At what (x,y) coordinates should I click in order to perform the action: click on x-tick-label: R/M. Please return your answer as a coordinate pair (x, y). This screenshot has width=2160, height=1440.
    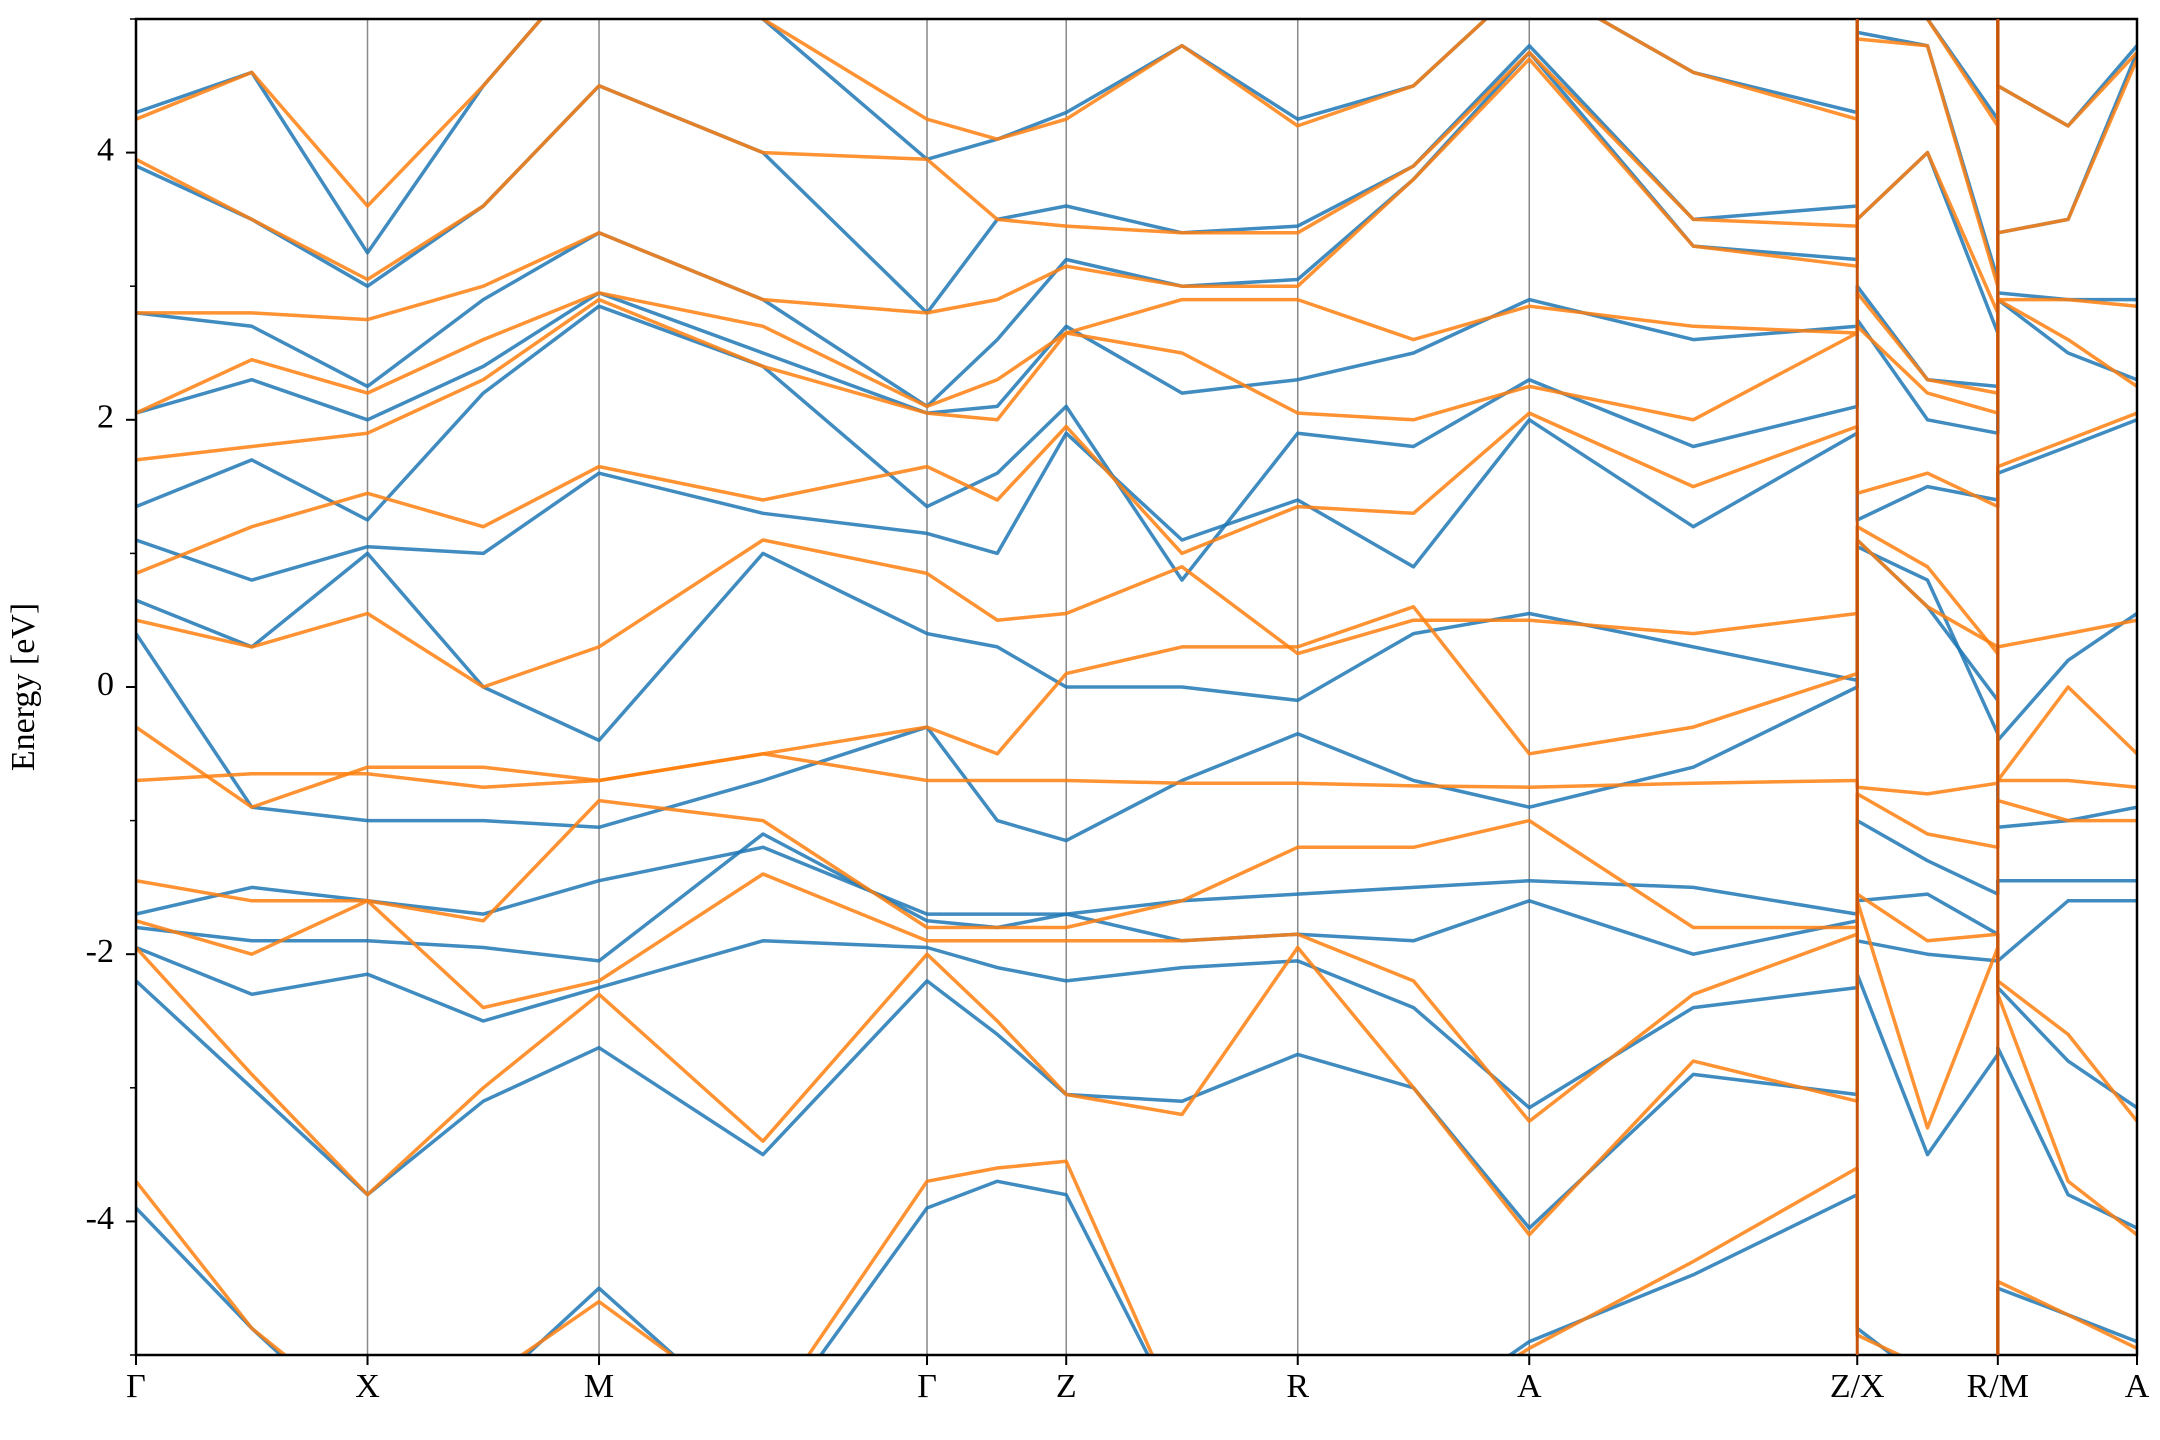
    Looking at the image, I should click on (1998, 1386).